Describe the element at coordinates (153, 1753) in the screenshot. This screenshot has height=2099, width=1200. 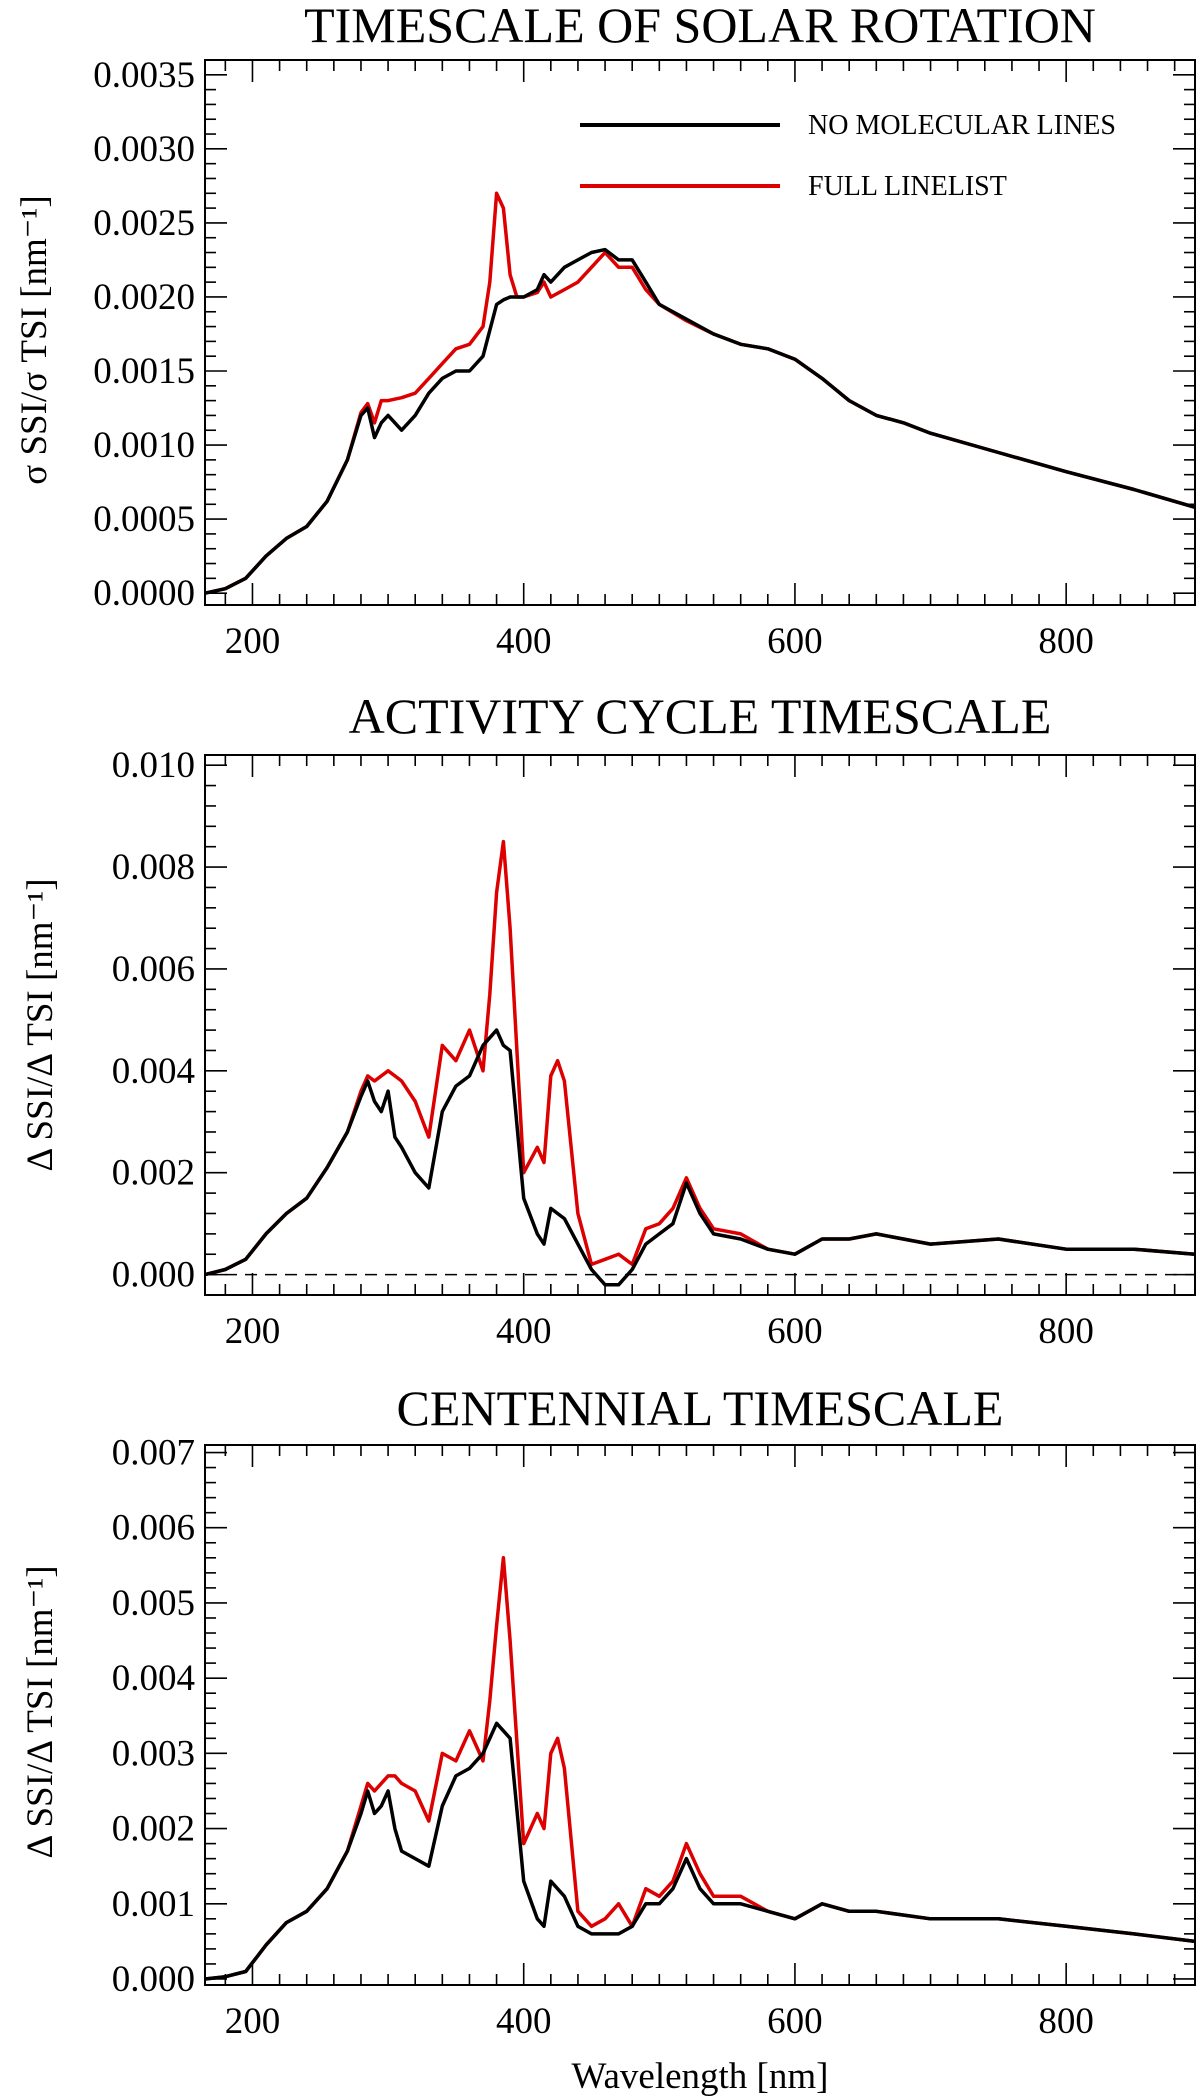
I see `y-tick-label: 0.003` at that location.